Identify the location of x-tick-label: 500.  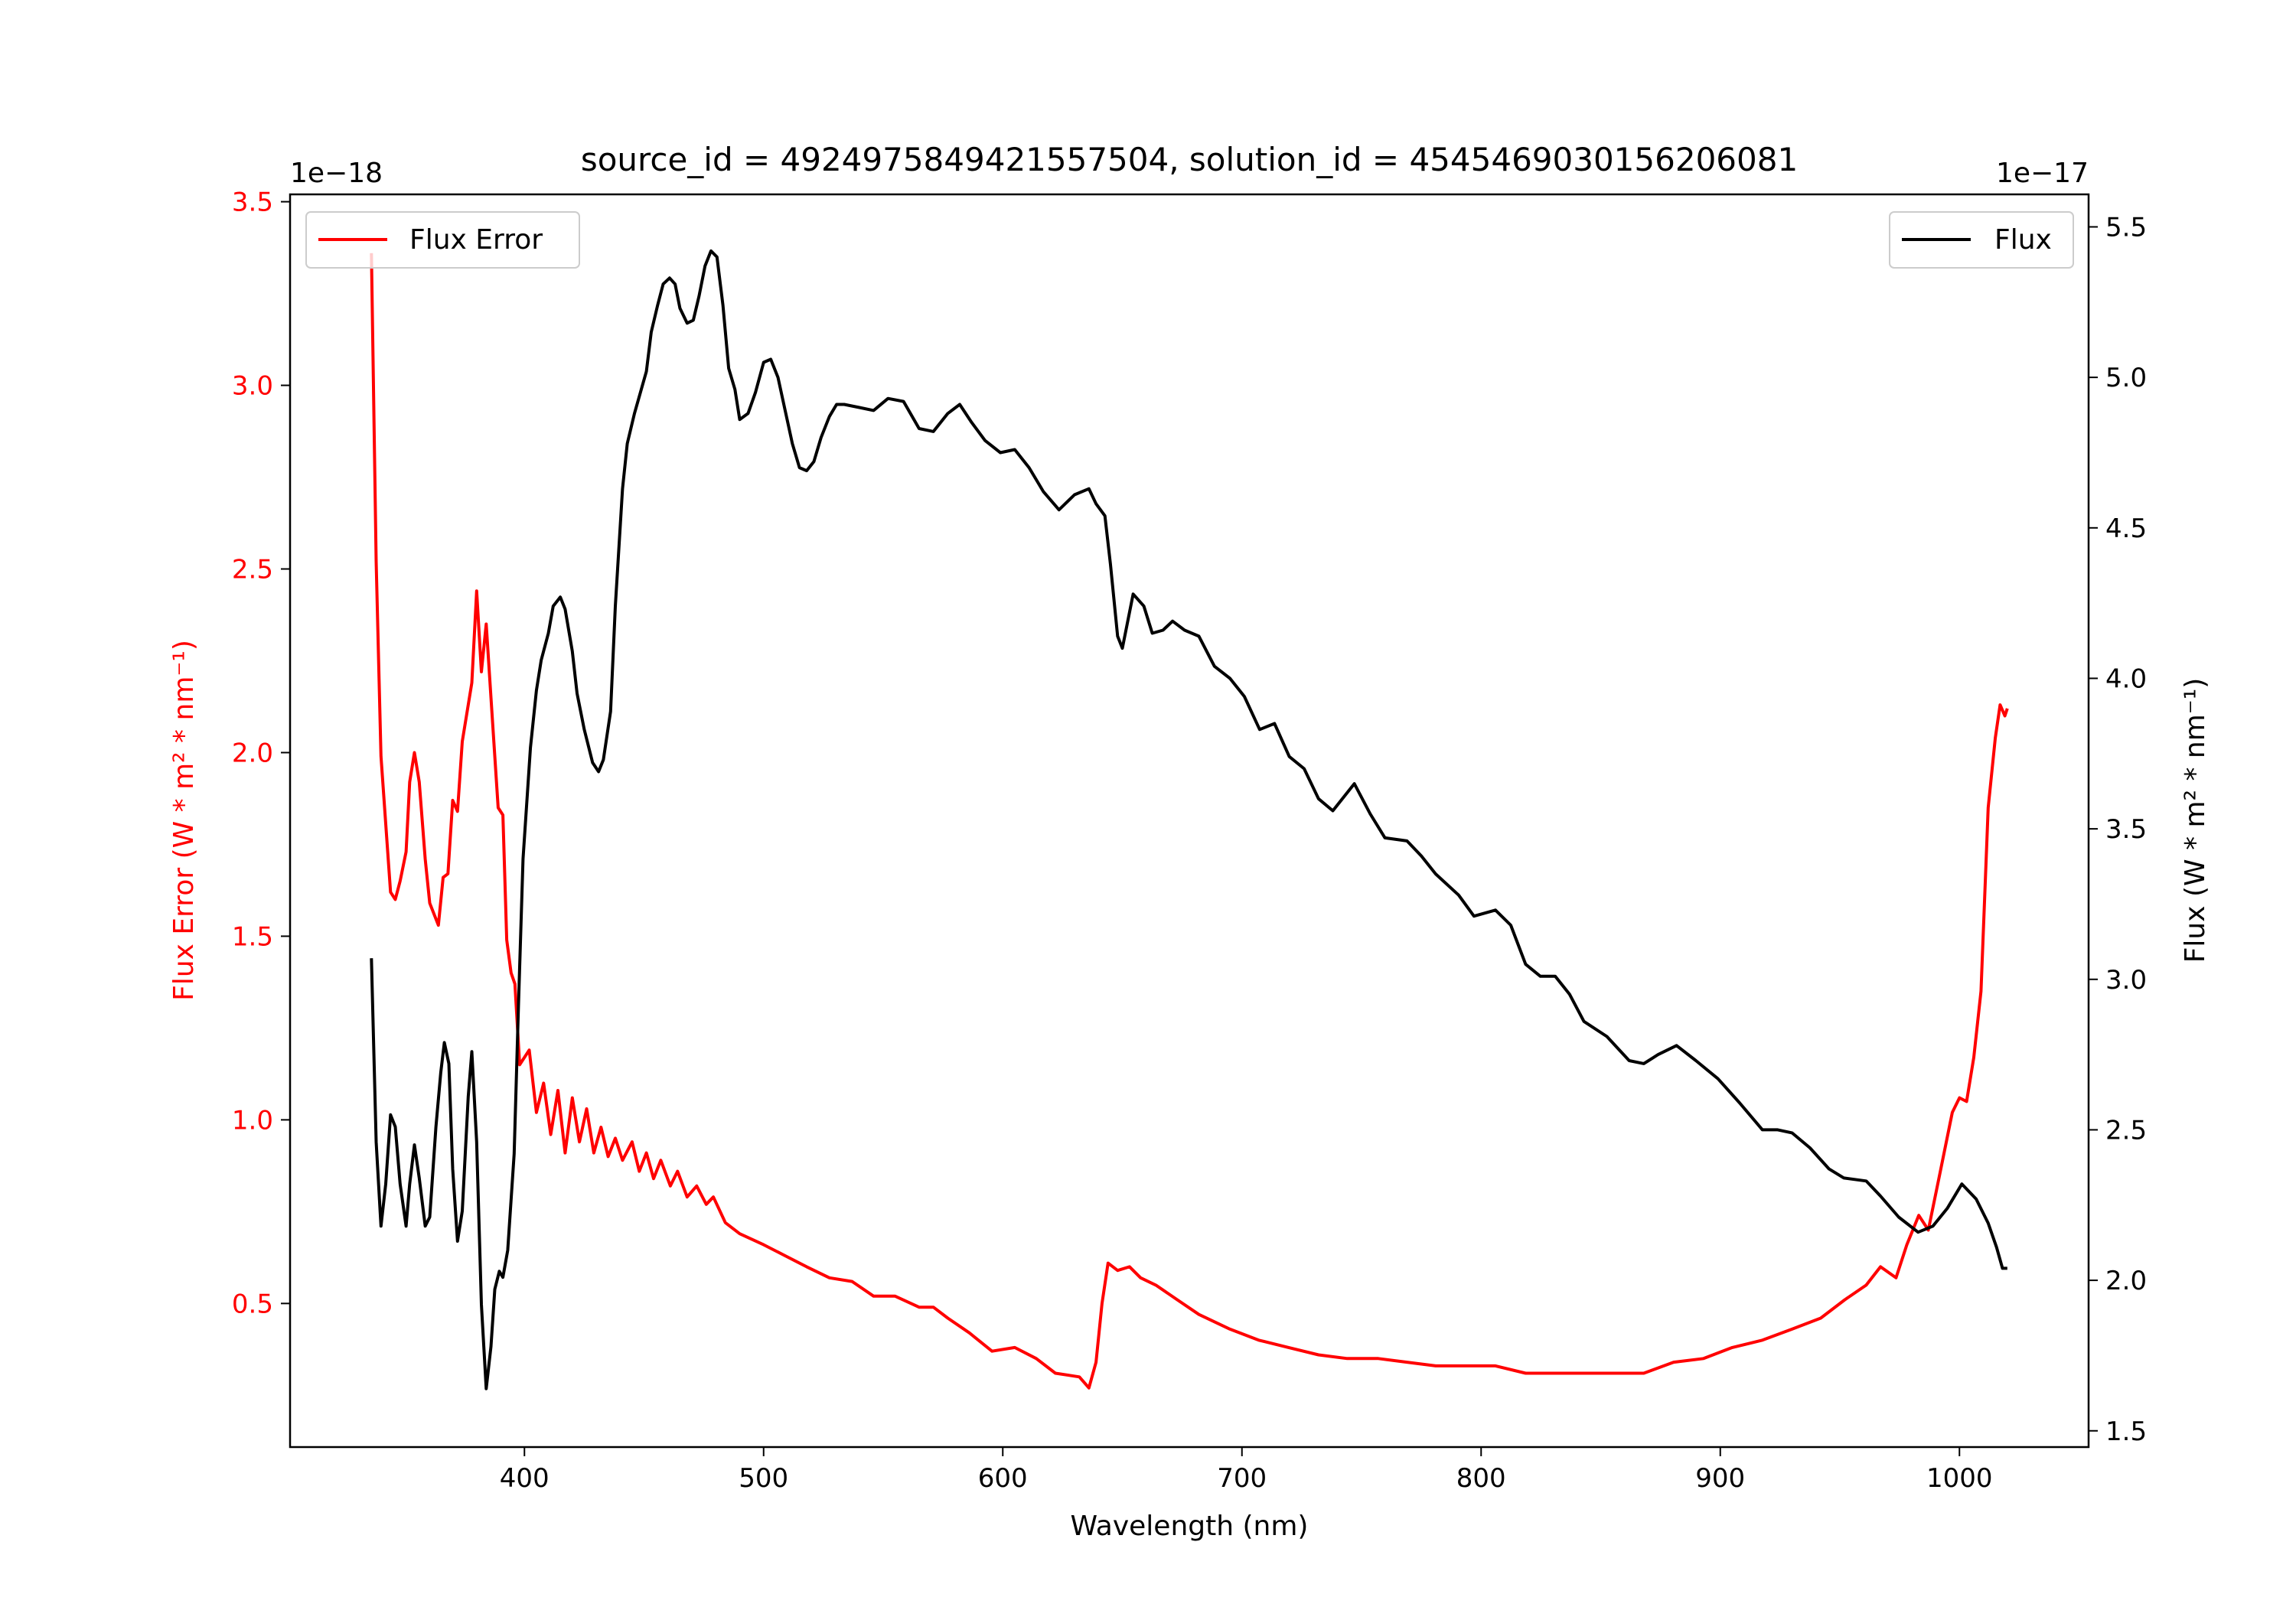
(763, 1479).